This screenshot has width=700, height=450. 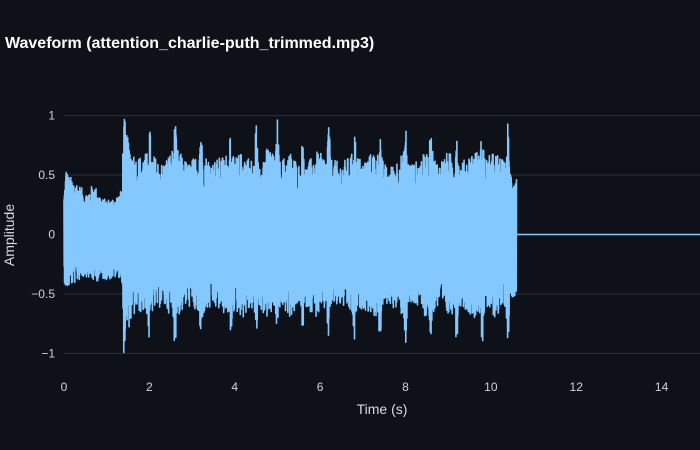 I want to click on y-tick-label: −1, so click(x=48, y=353).